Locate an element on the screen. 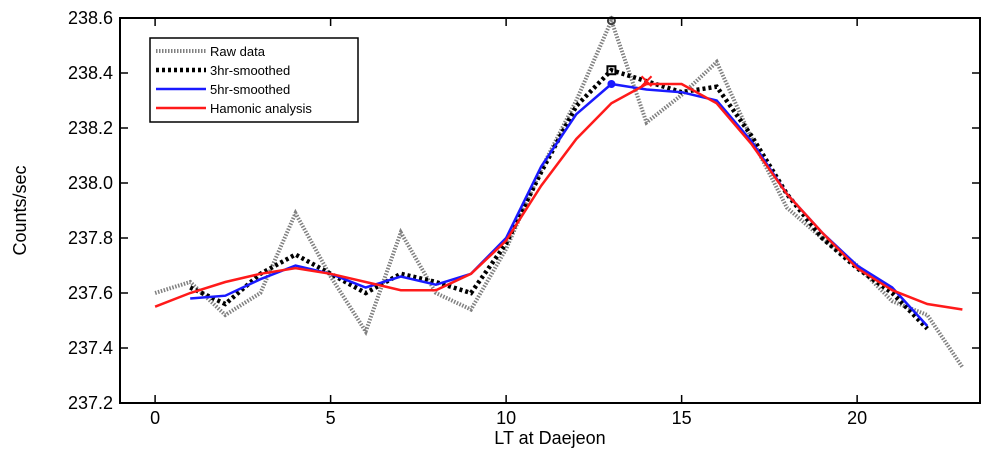 This screenshot has height=450, width=993. peak-marker-3hr is located at coordinates (611, 70).